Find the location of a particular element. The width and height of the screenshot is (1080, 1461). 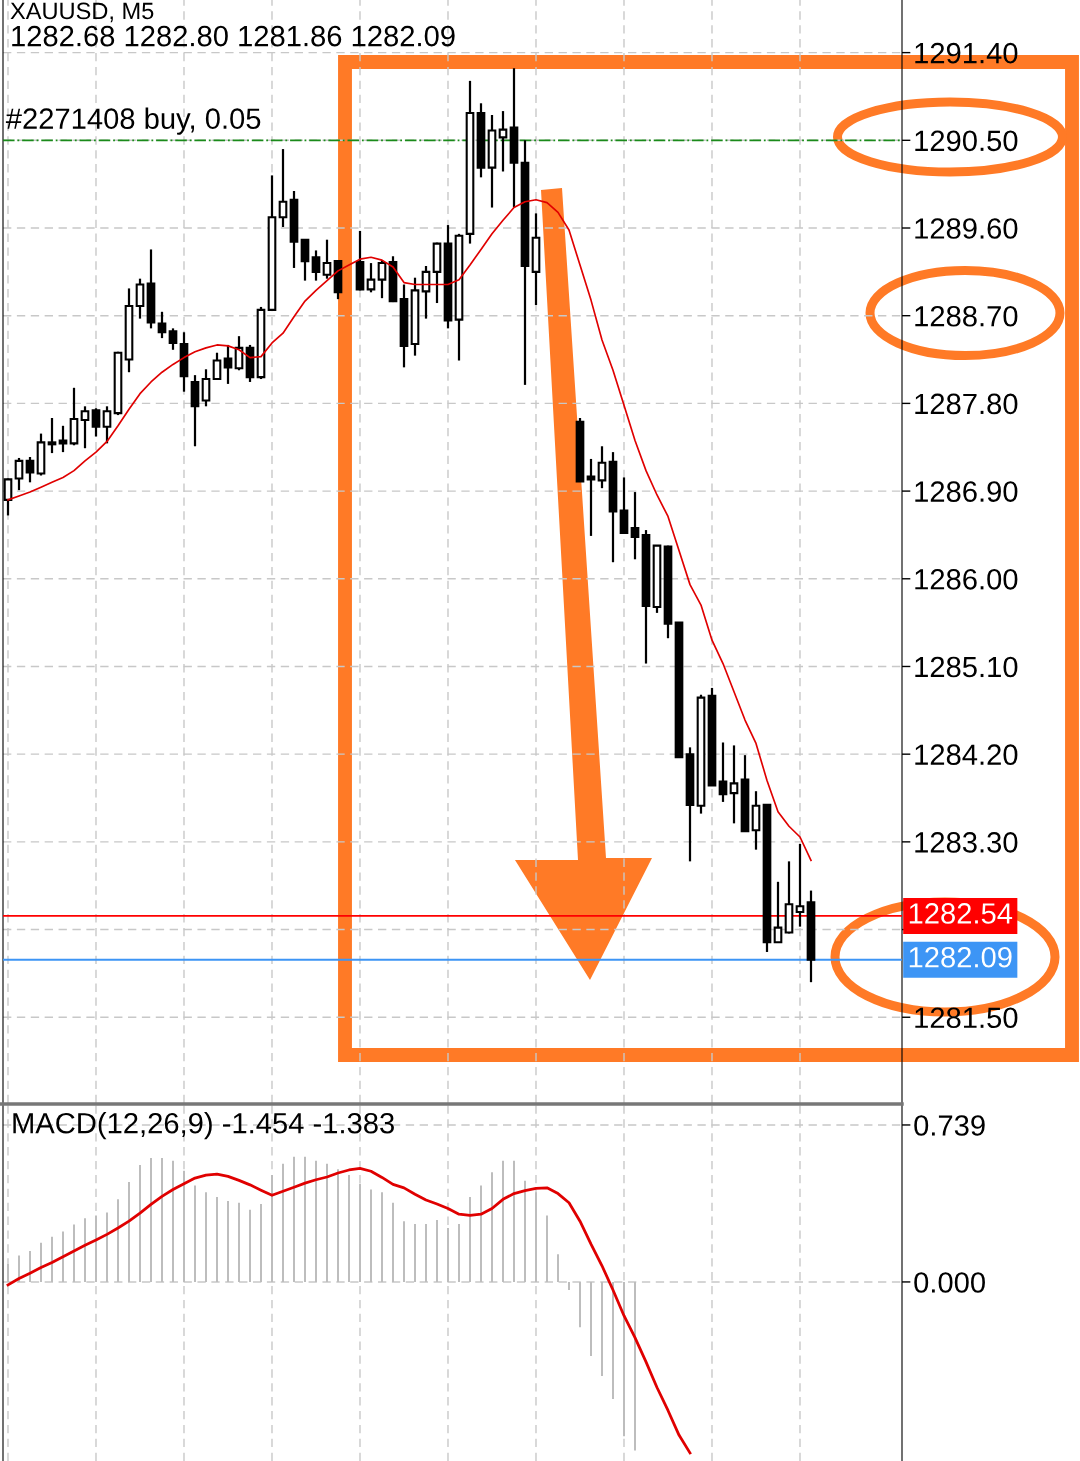

ref-line-label: 1282.09 is located at coordinates (960, 957).